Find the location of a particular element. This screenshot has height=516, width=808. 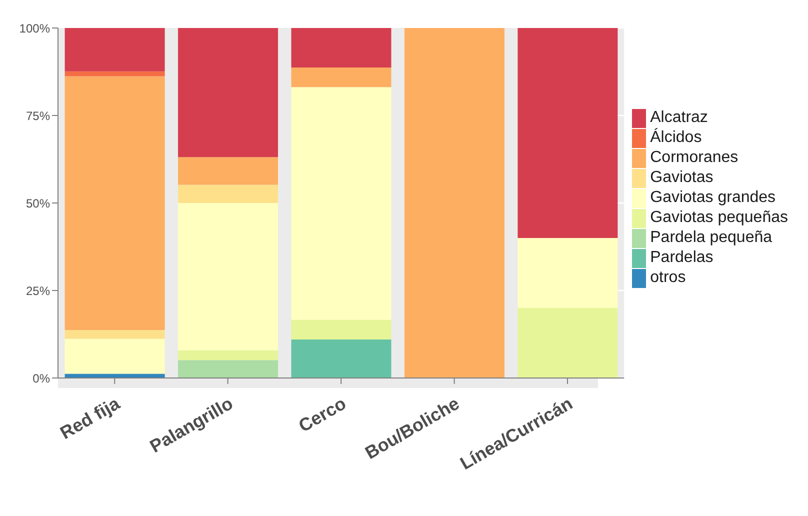

legend-label: Cormoranes is located at coordinates (694, 158).